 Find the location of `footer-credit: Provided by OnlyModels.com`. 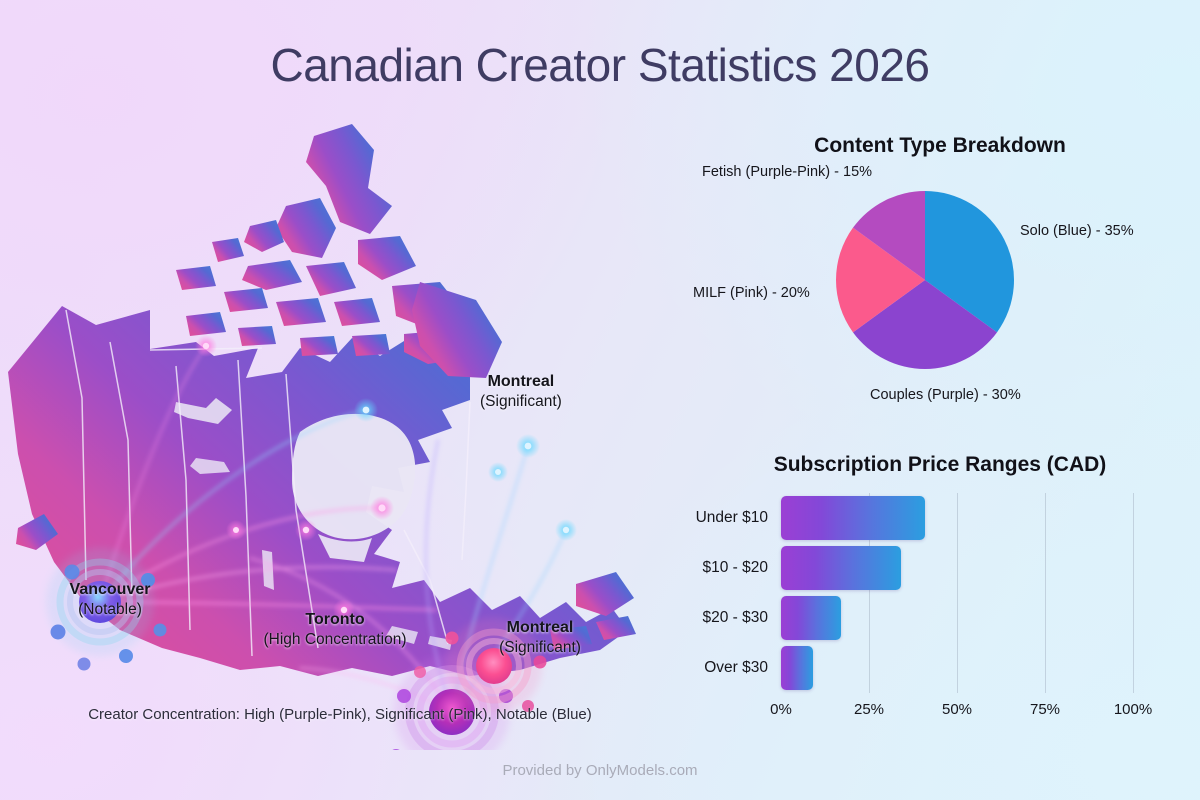

footer-credit: Provided by OnlyModels.com is located at coordinates (600, 770).